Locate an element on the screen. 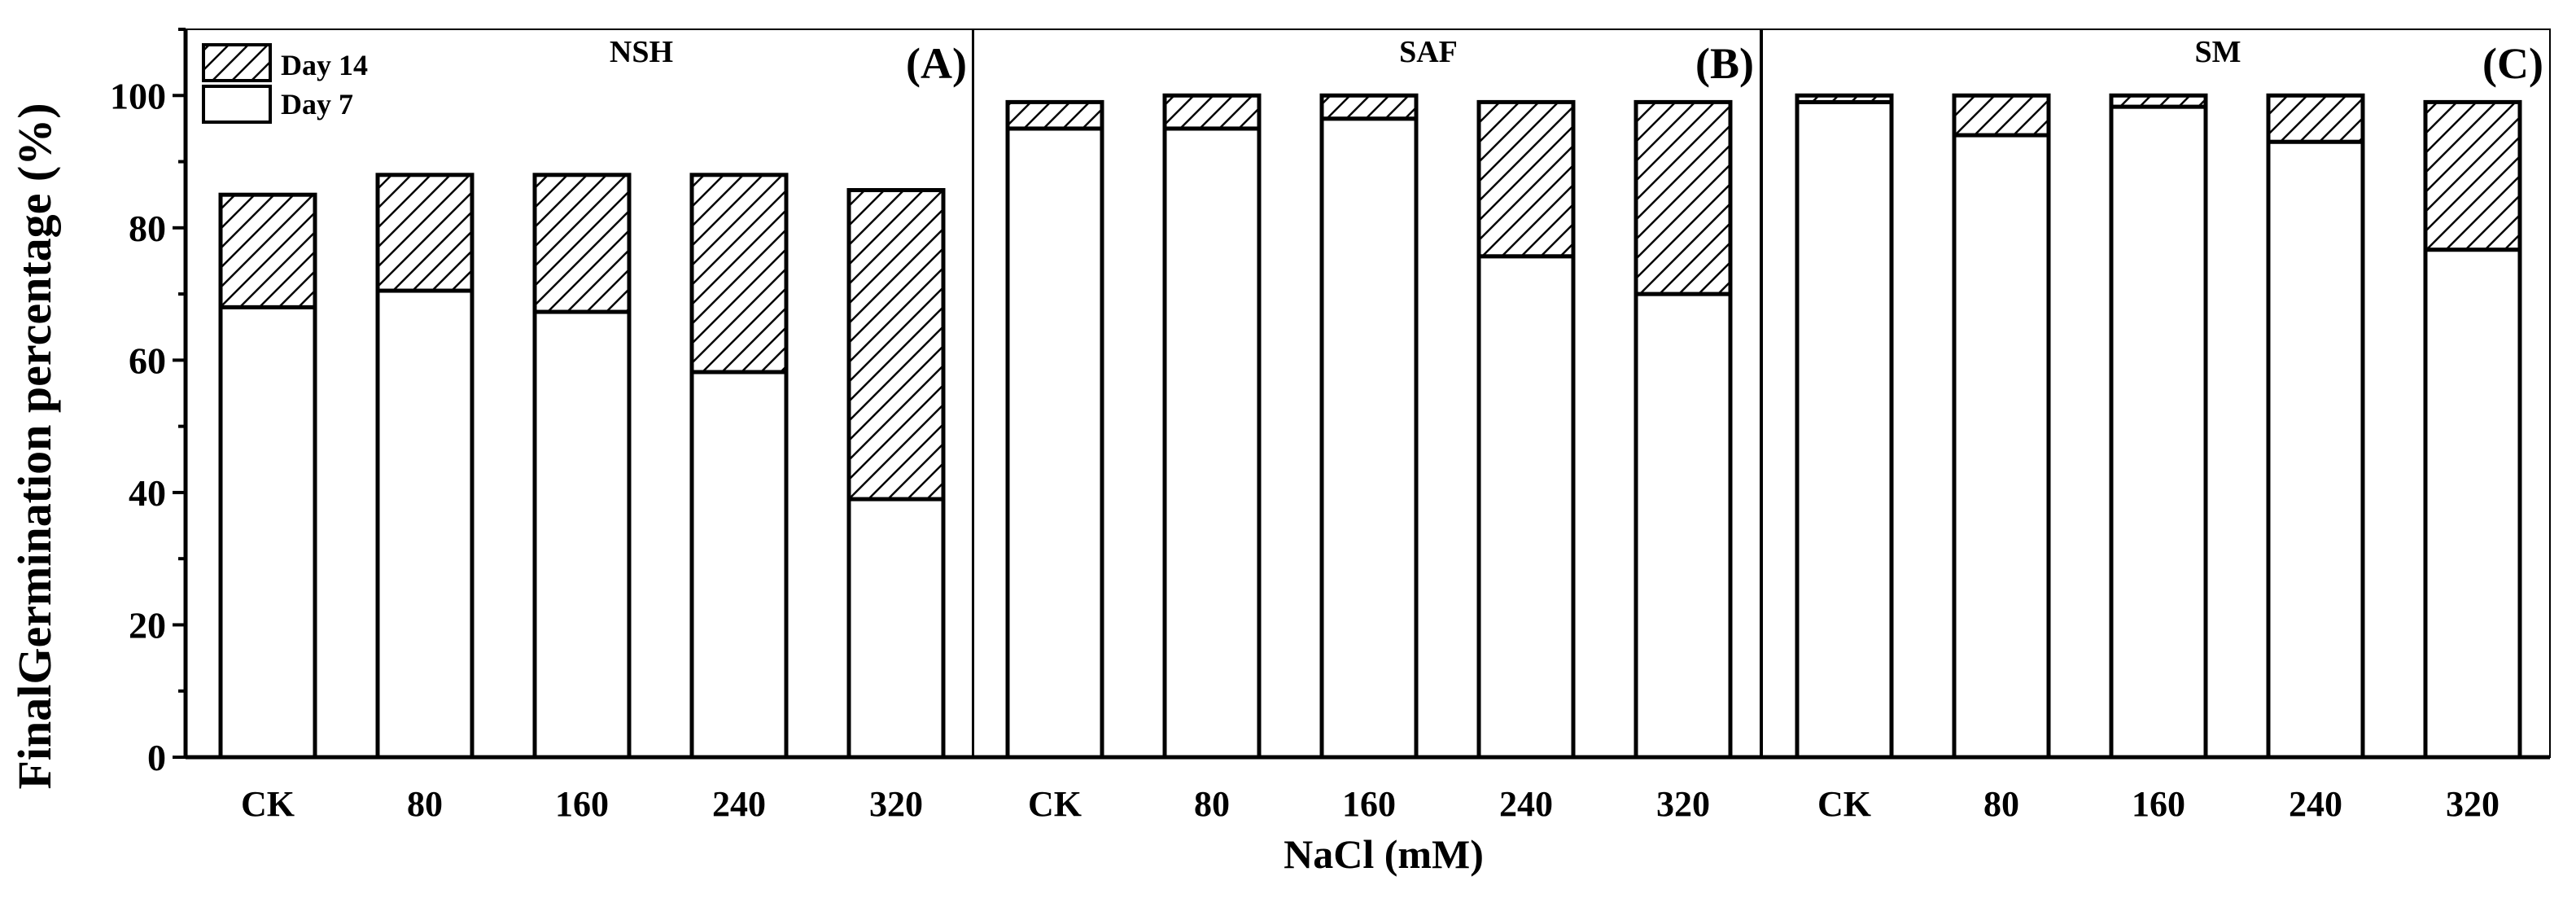 The width and height of the screenshot is (2576, 907). panel-title: SAF is located at coordinates (1428, 52).